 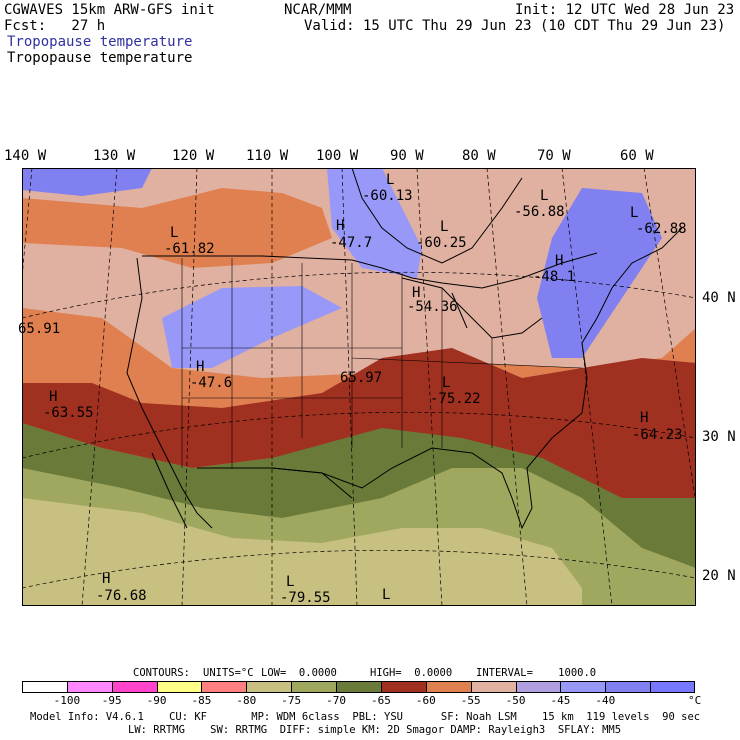 I want to click on colorbar-tick-label: -75, so click(x=291, y=700).